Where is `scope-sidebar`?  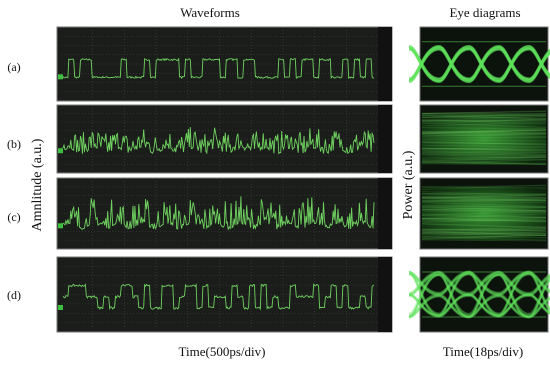
scope-sidebar is located at coordinates (385, 213).